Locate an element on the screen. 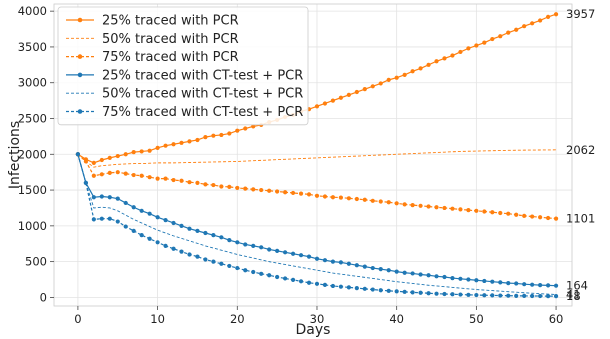 The height and width of the screenshot is (339, 610). legend-entry-50-traced-with-pcr: 50% traced with PCR is located at coordinates (152, 39).